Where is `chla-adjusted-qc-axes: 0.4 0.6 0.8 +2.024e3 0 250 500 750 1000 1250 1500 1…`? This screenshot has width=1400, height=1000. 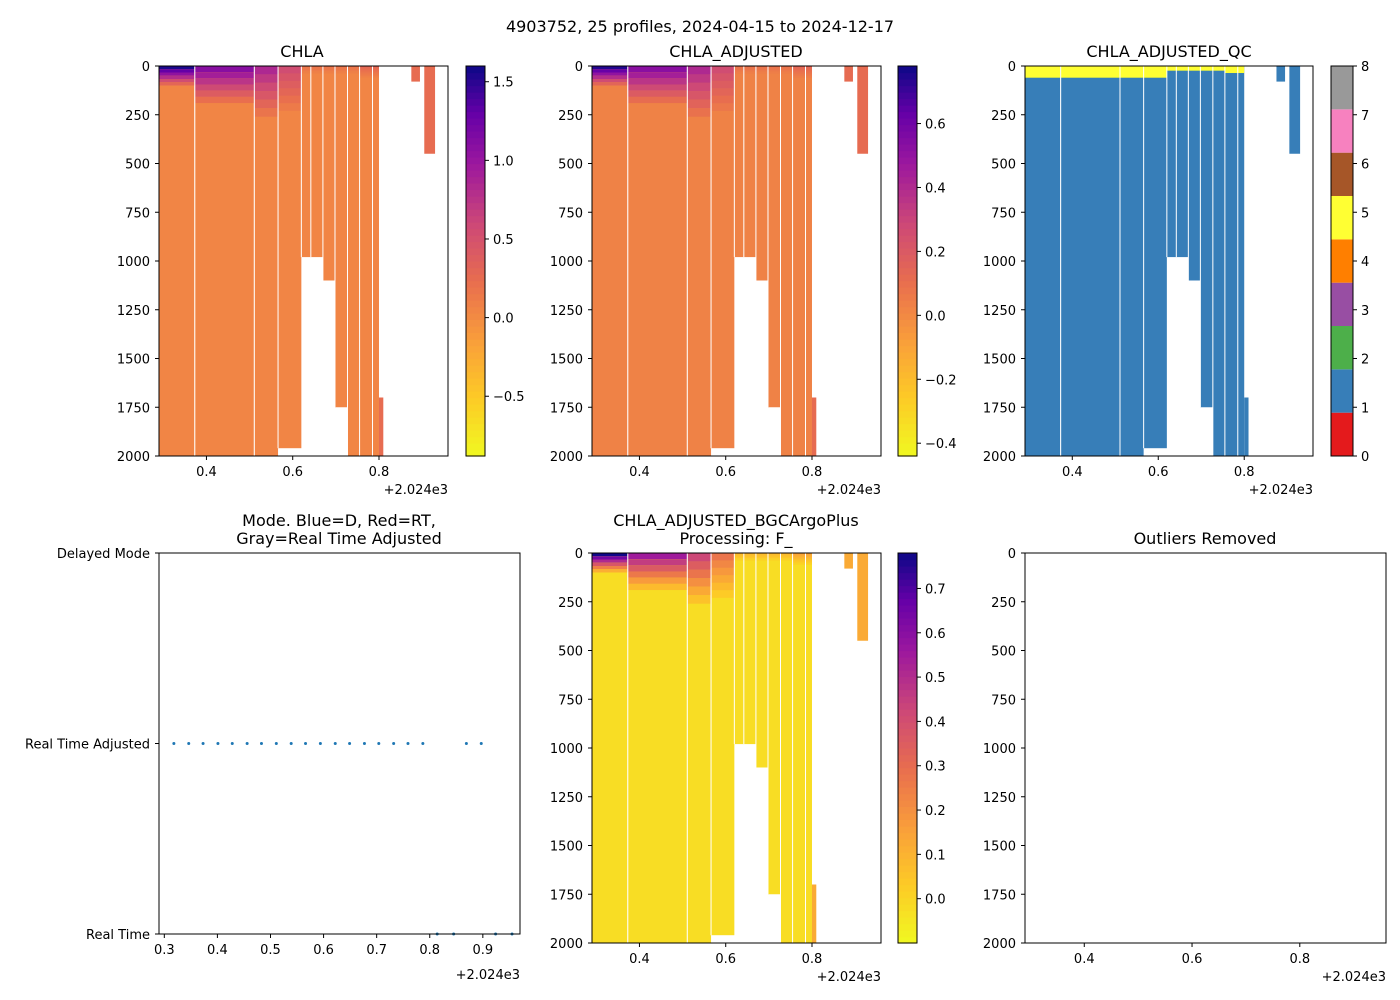
chla-adjusted-qc-axes: 0.4 0.6 0.8 +2.024e3 0 250 500 750 1000 1250 1500 1… is located at coordinates (1148, 279).